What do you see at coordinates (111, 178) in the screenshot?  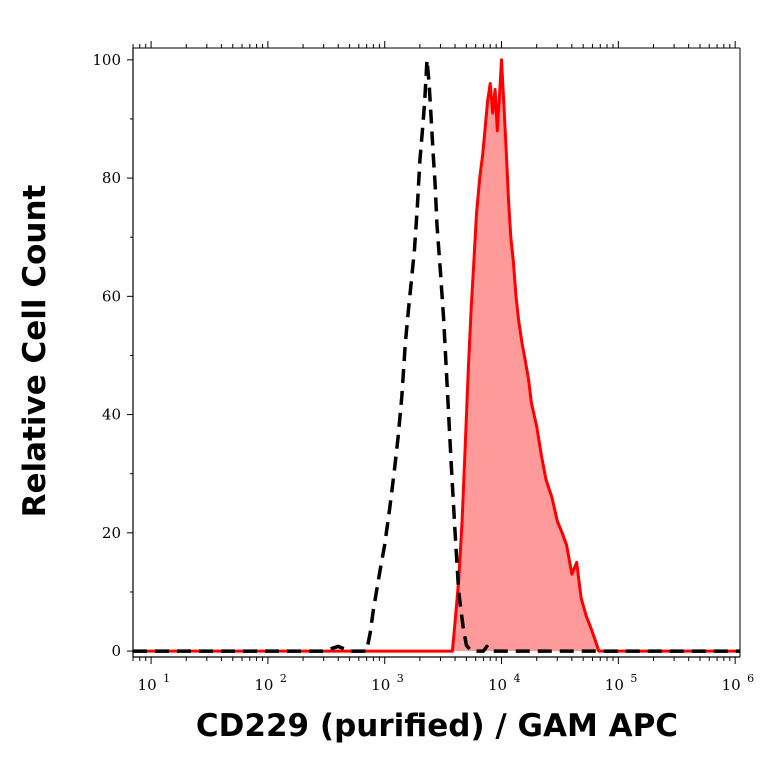 I see `y-tick-label: 80` at bounding box center [111, 178].